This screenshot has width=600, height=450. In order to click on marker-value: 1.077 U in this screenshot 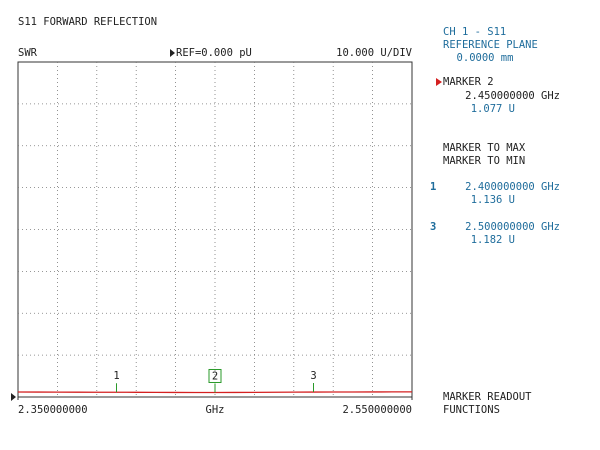, I will do `click(493, 109)`.